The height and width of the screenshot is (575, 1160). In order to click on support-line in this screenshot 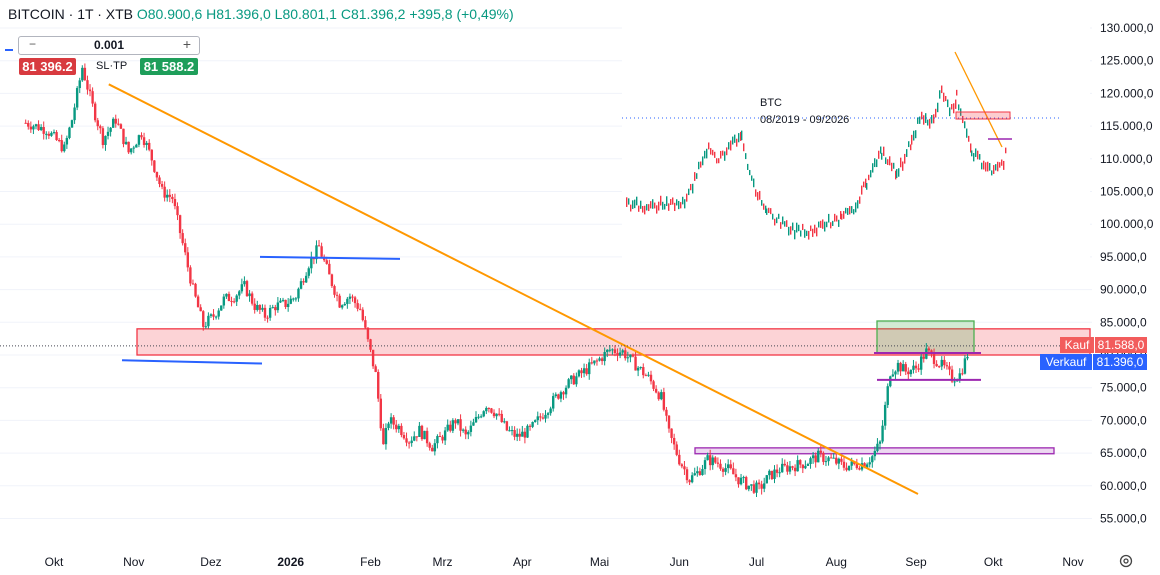, I will do `click(192, 362)`.